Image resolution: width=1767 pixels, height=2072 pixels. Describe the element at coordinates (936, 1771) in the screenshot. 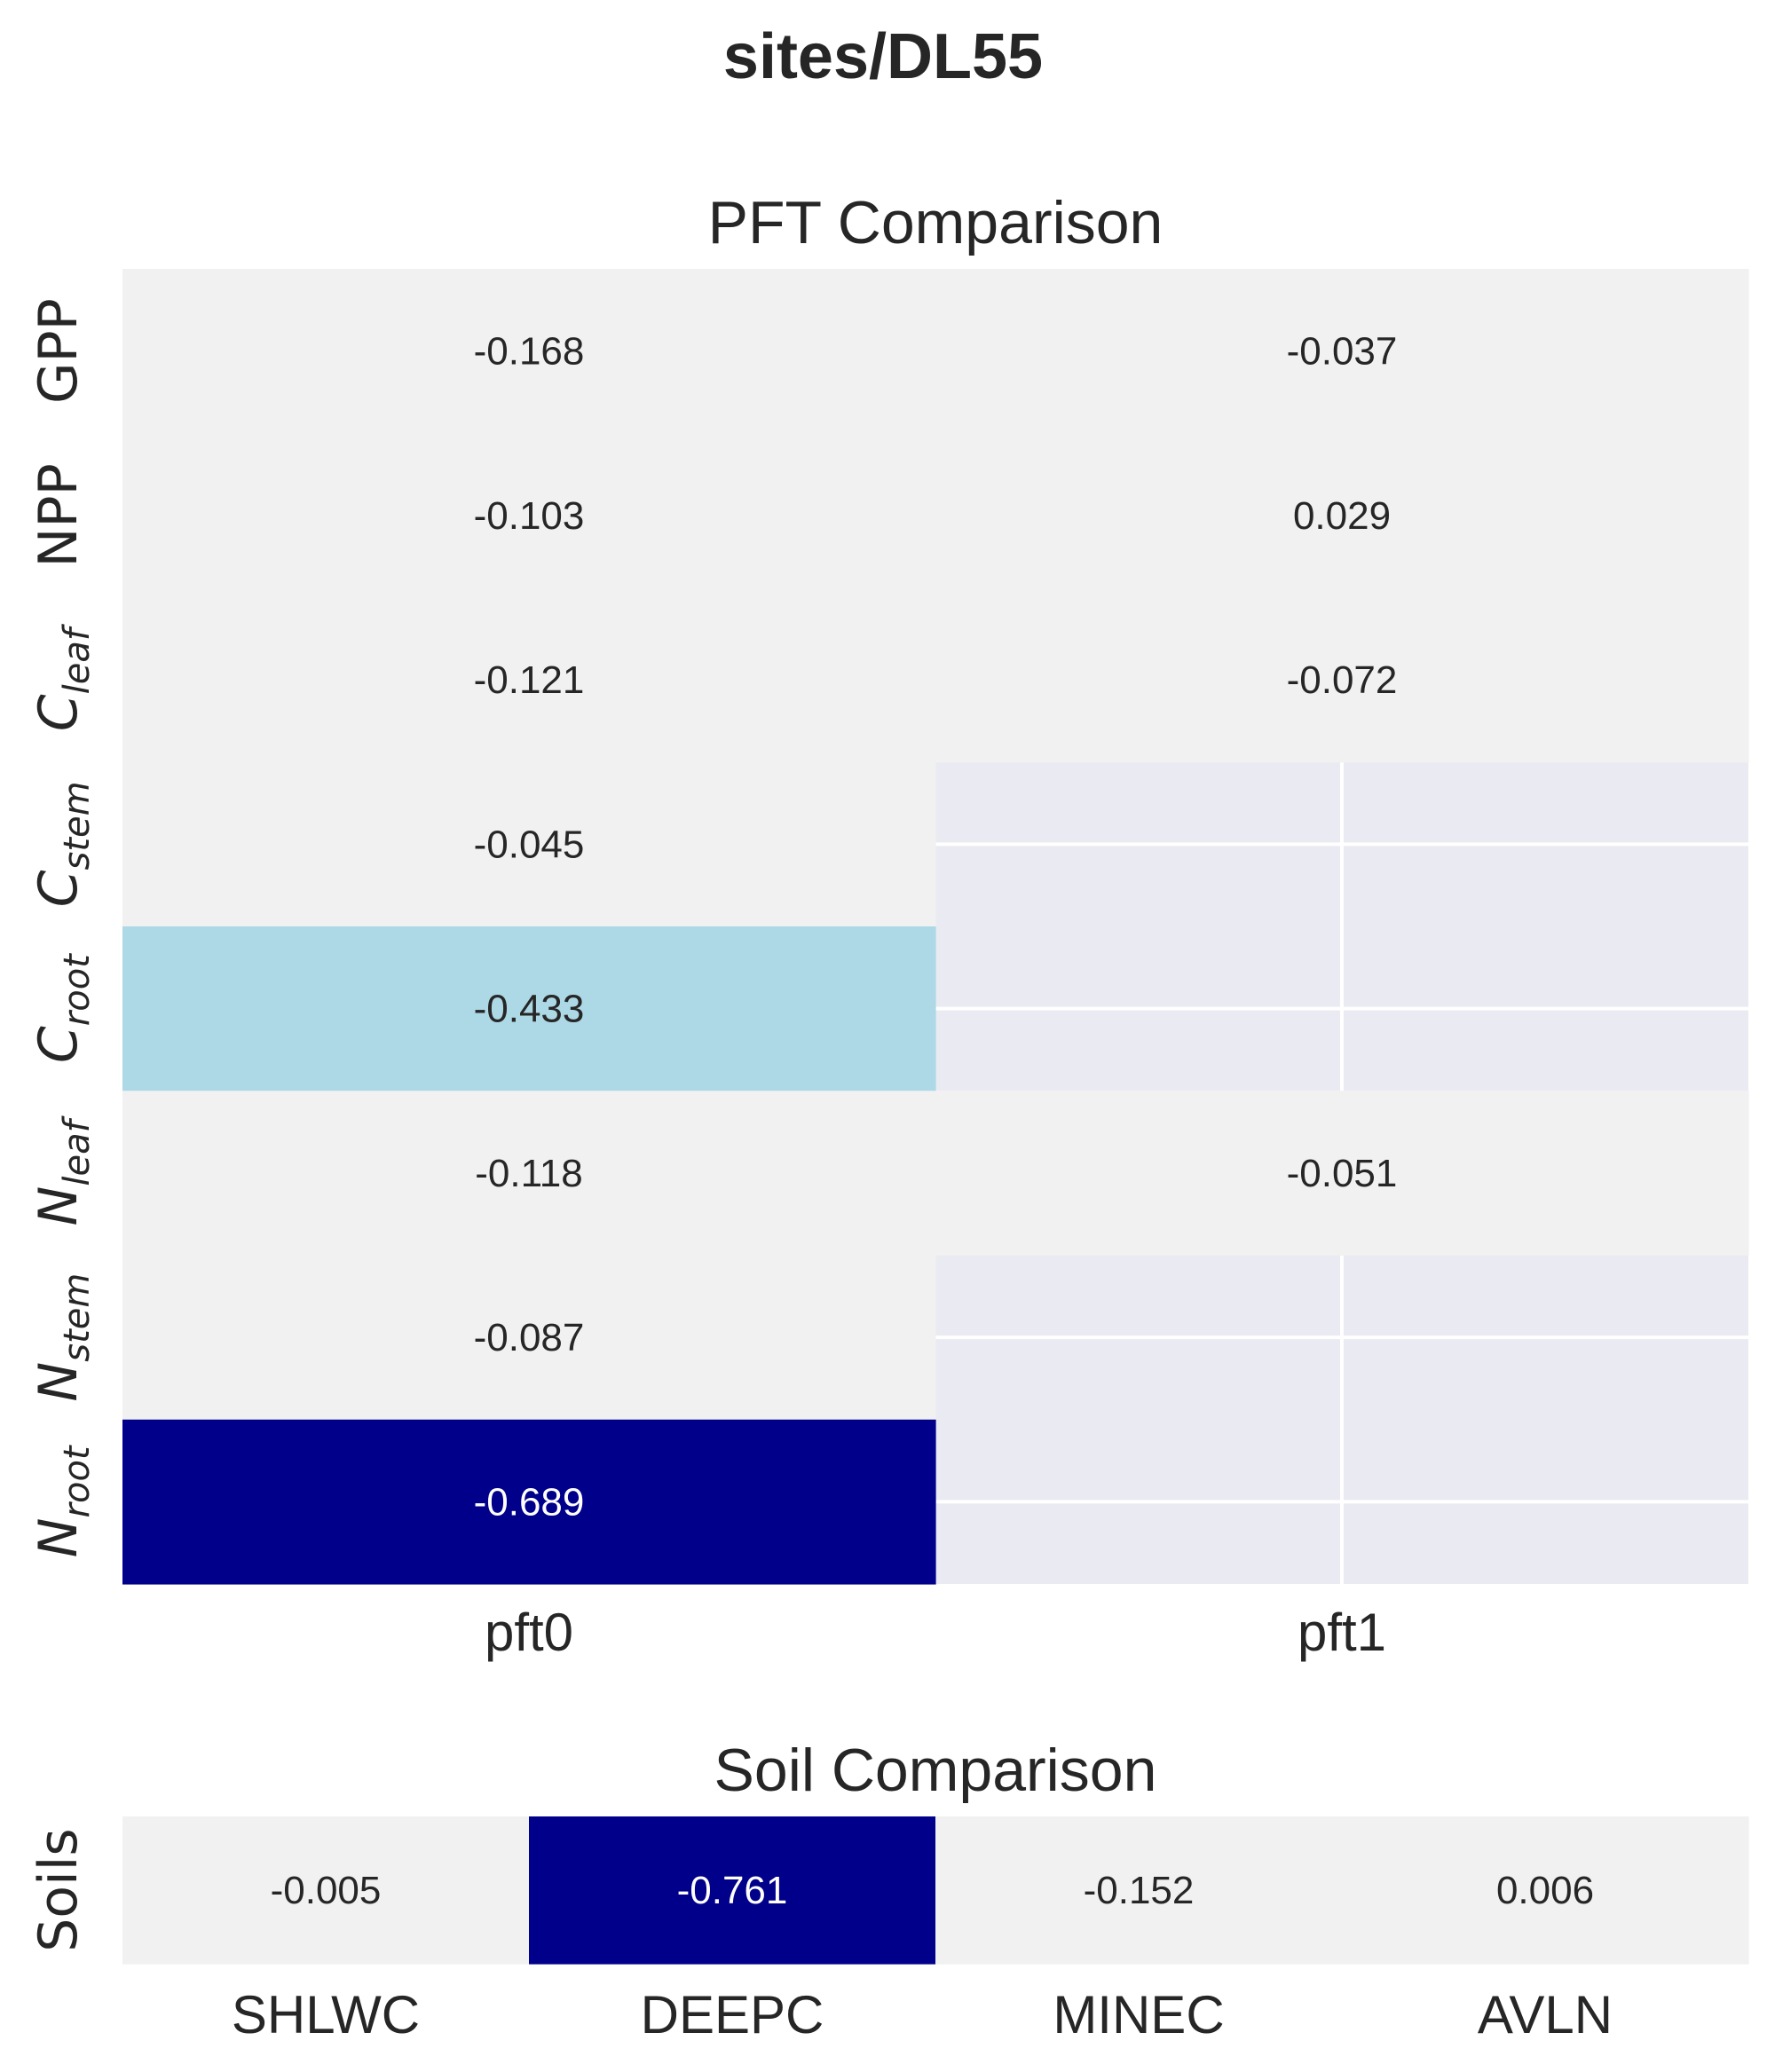

I see `soil-heatmap-title: Soil Comparison` at that location.